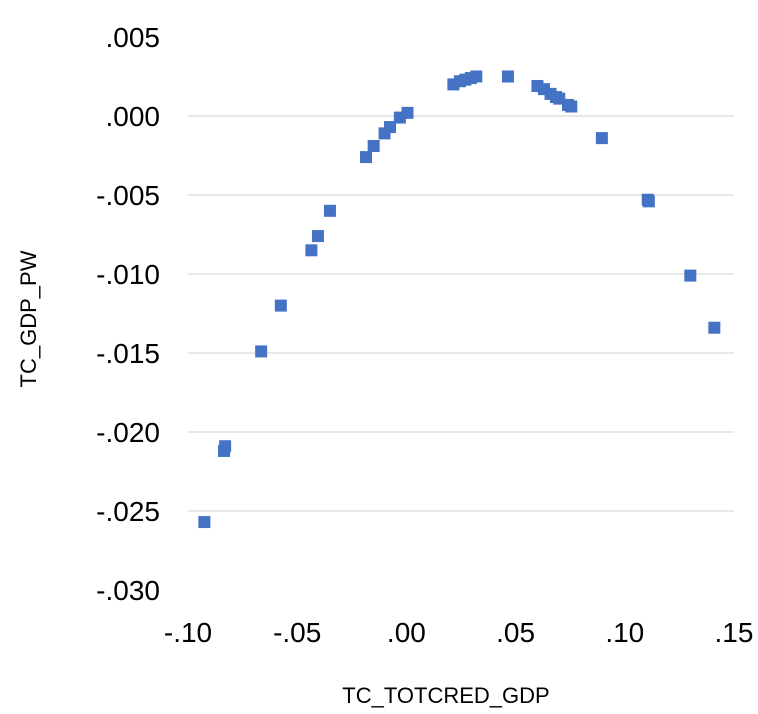 The height and width of the screenshot is (714, 758). I want to click on y-tick-label: .000, so click(133, 116).